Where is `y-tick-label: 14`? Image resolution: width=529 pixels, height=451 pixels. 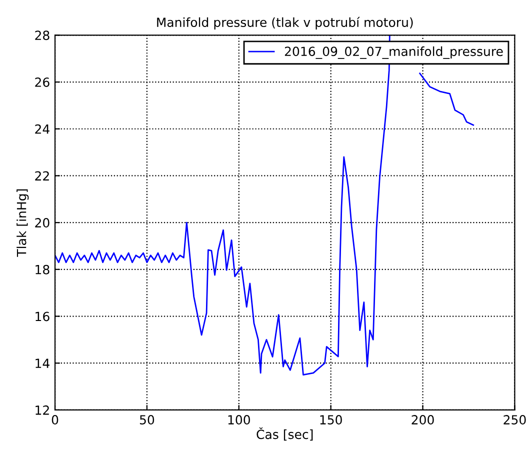 y-tick-label: 14 is located at coordinates (43, 363).